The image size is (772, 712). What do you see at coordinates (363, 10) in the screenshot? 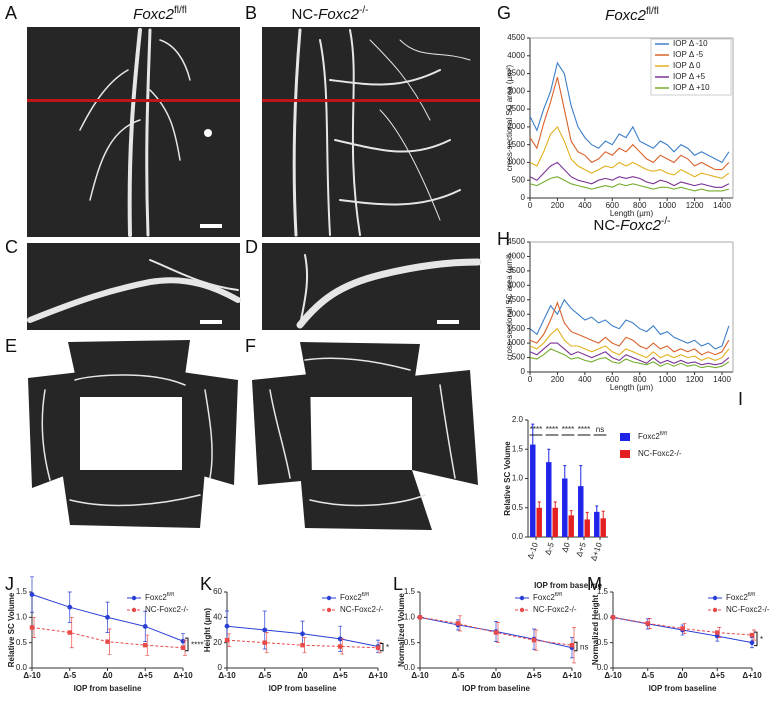
I see `title-sup: -/-` at bounding box center [363, 10].